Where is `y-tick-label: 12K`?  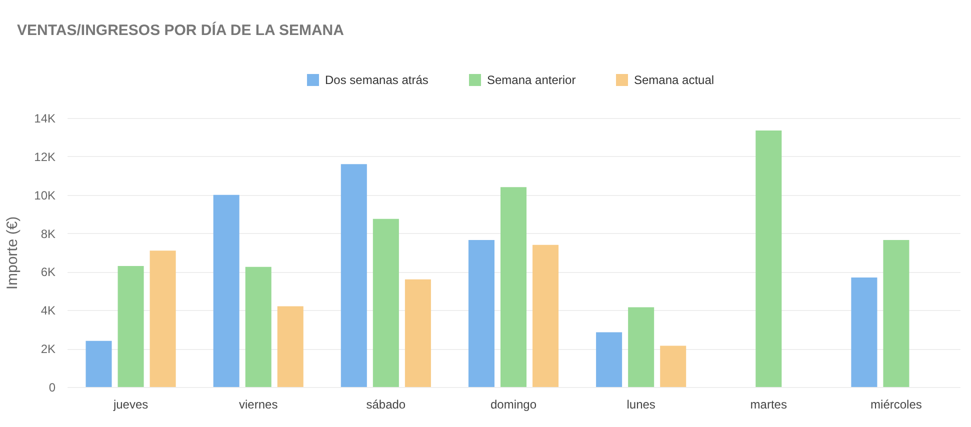
y-tick-label: 12K is located at coordinates (45, 157).